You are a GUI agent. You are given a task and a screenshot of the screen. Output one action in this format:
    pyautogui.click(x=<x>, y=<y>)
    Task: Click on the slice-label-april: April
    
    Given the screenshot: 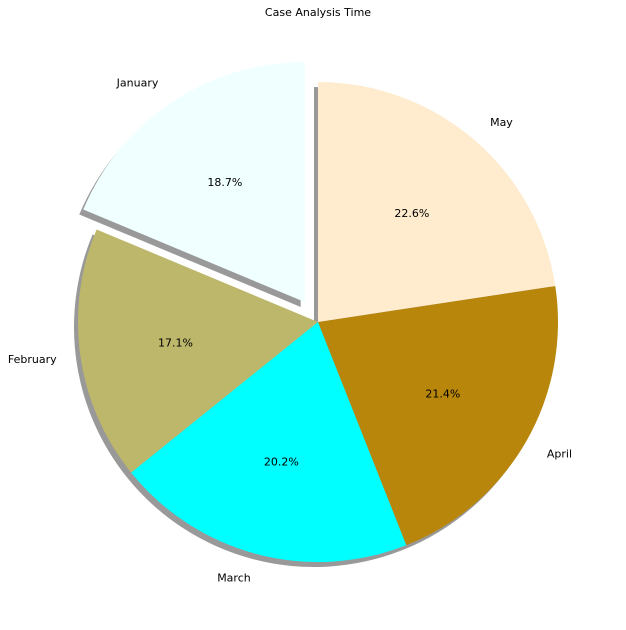 What is the action you would take?
    pyautogui.click(x=559, y=454)
    